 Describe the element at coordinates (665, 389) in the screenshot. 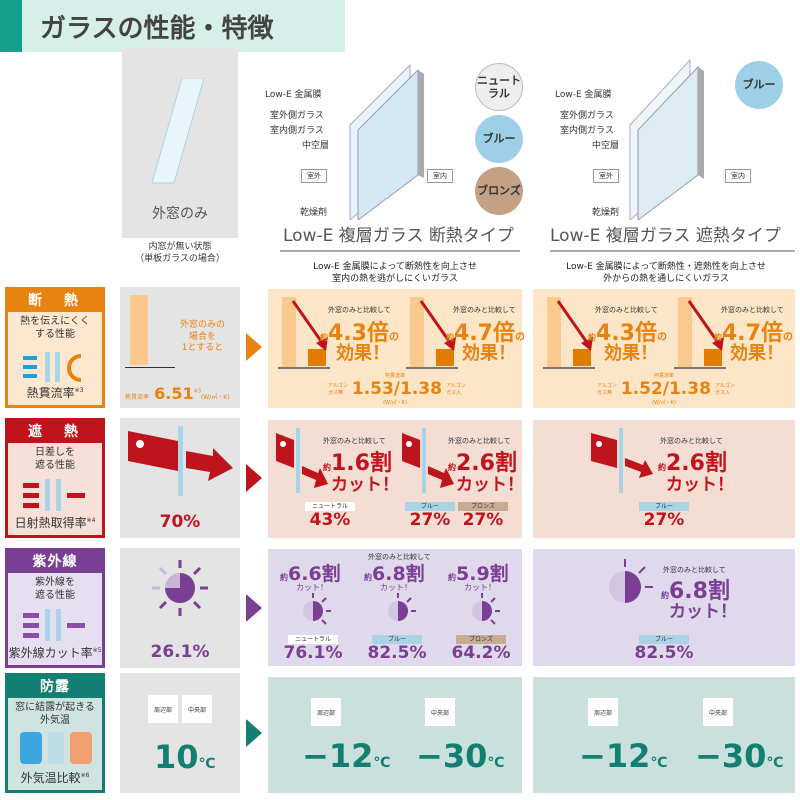

I see `u-value: 1.52/1.38` at that location.